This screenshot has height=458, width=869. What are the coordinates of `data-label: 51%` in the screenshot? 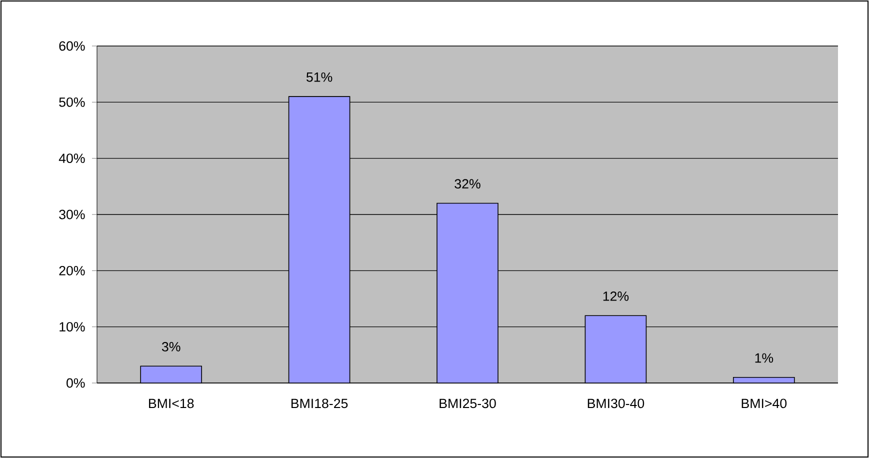 It's located at (319, 77).